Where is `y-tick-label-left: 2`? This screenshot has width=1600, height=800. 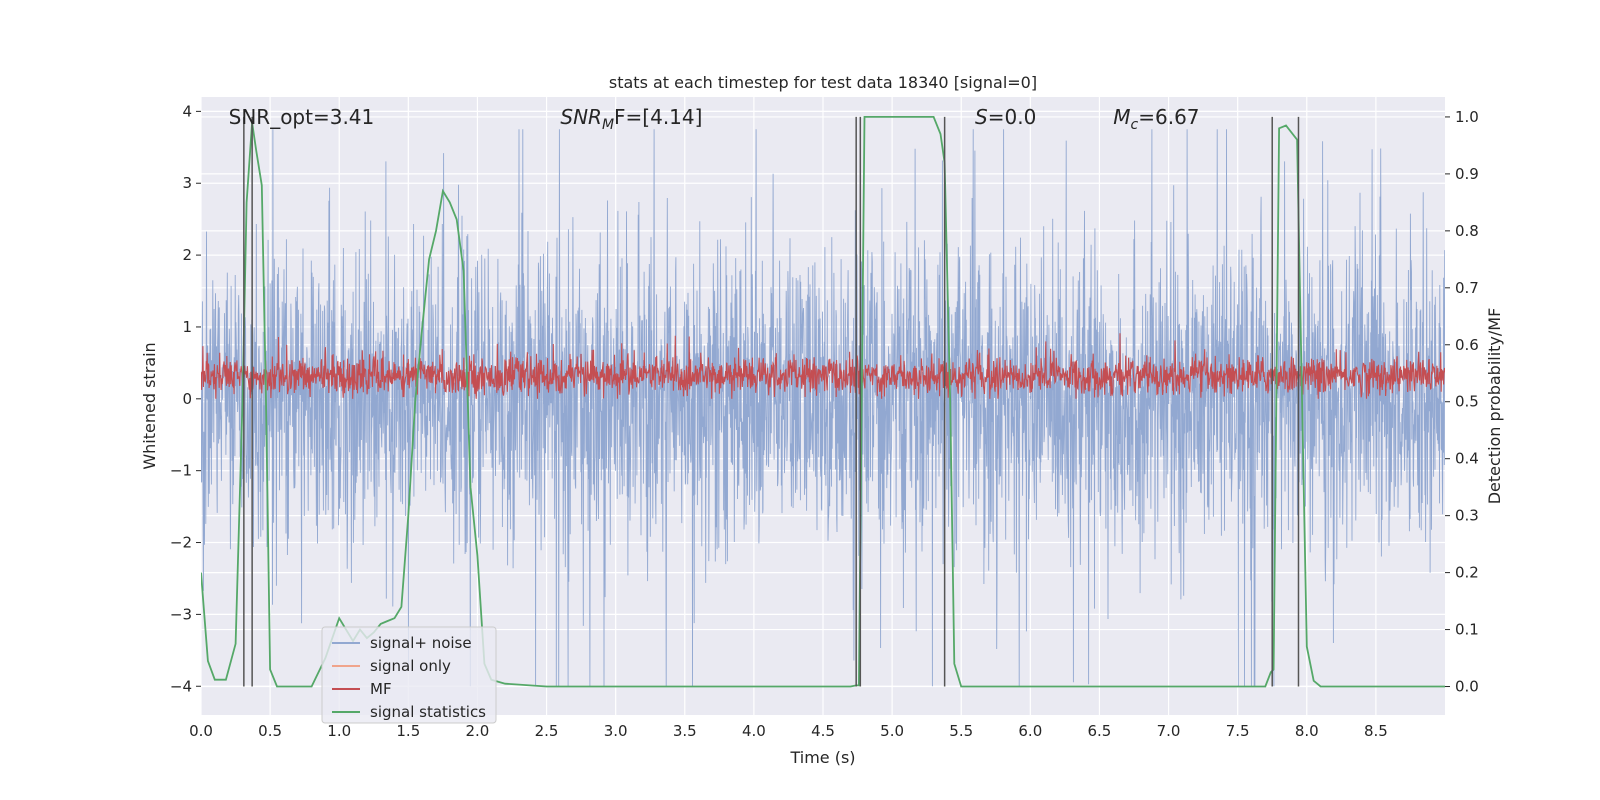 y-tick-label-left: 2 is located at coordinates (187, 255).